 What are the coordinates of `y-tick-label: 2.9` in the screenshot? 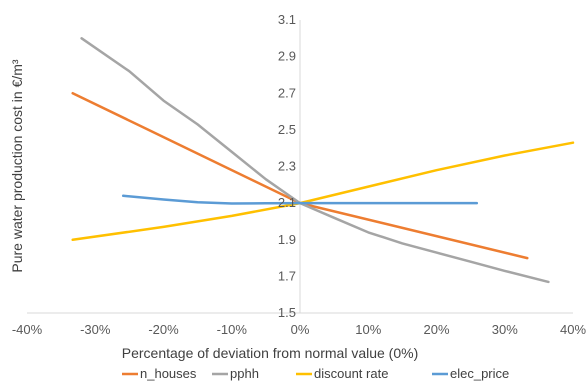 It's located at (287, 56).